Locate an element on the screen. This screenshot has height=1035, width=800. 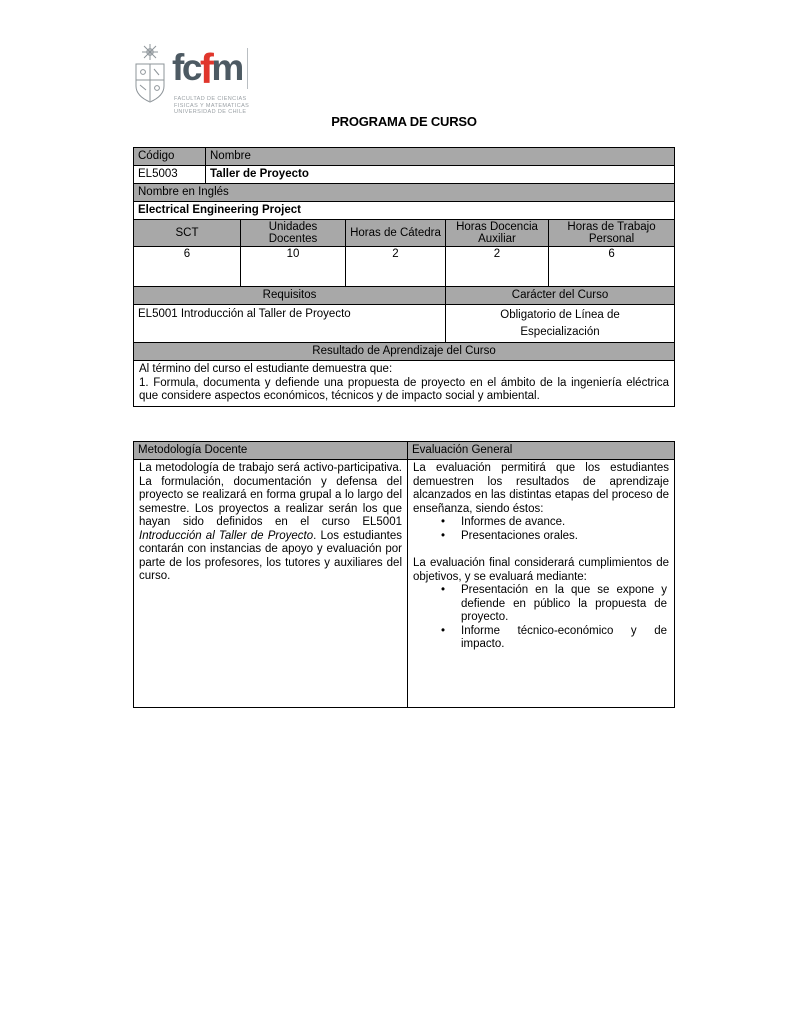
caracter-value-text: Obligatorio de Línea de Especialización is located at coordinates (560, 323).